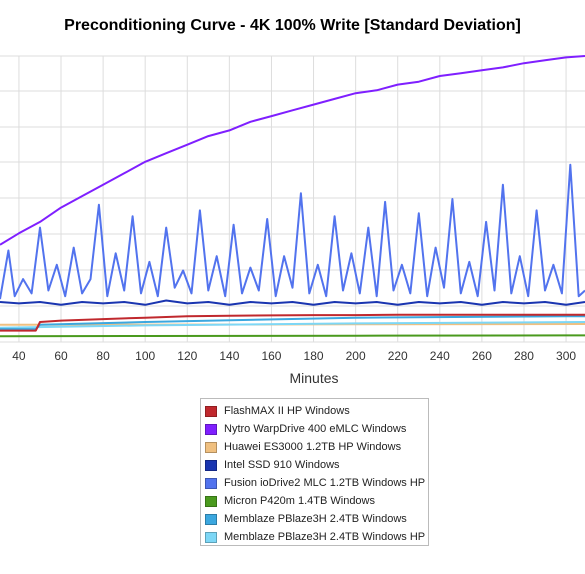 This screenshot has height=574, width=585. I want to click on x-tick-label: 260, so click(482, 356).